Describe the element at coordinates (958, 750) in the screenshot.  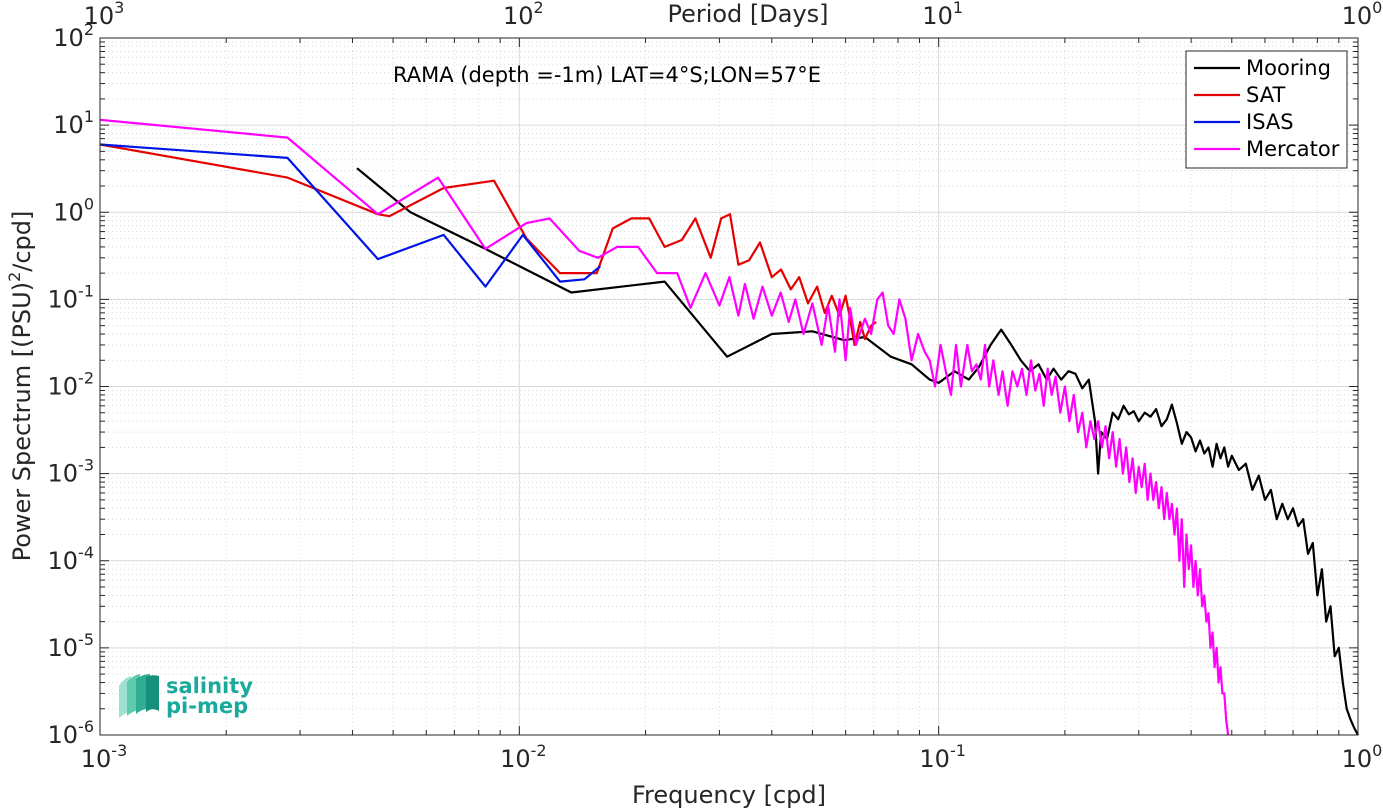
I see `x-tick-label-exp: -1` at that location.